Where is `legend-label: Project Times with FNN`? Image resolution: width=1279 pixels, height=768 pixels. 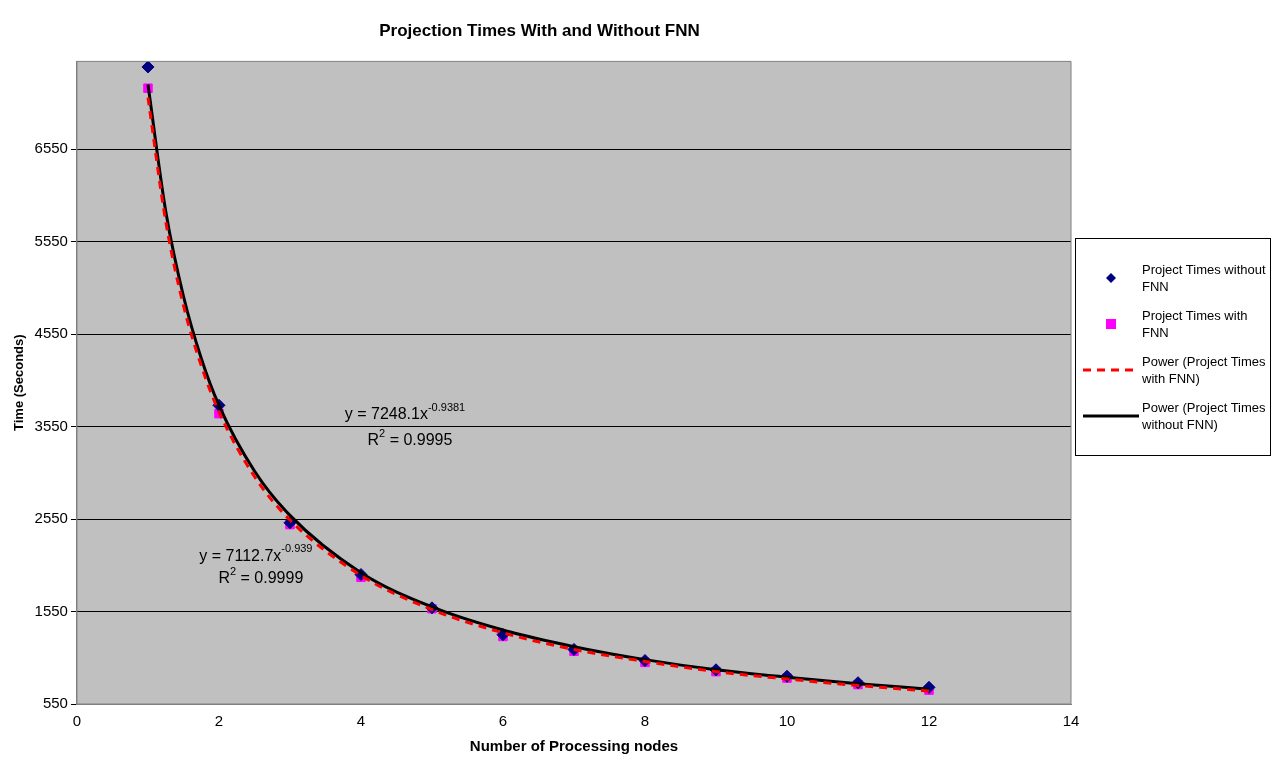
legend-label: Project Times with FNN is located at coordinates (1195, 324).